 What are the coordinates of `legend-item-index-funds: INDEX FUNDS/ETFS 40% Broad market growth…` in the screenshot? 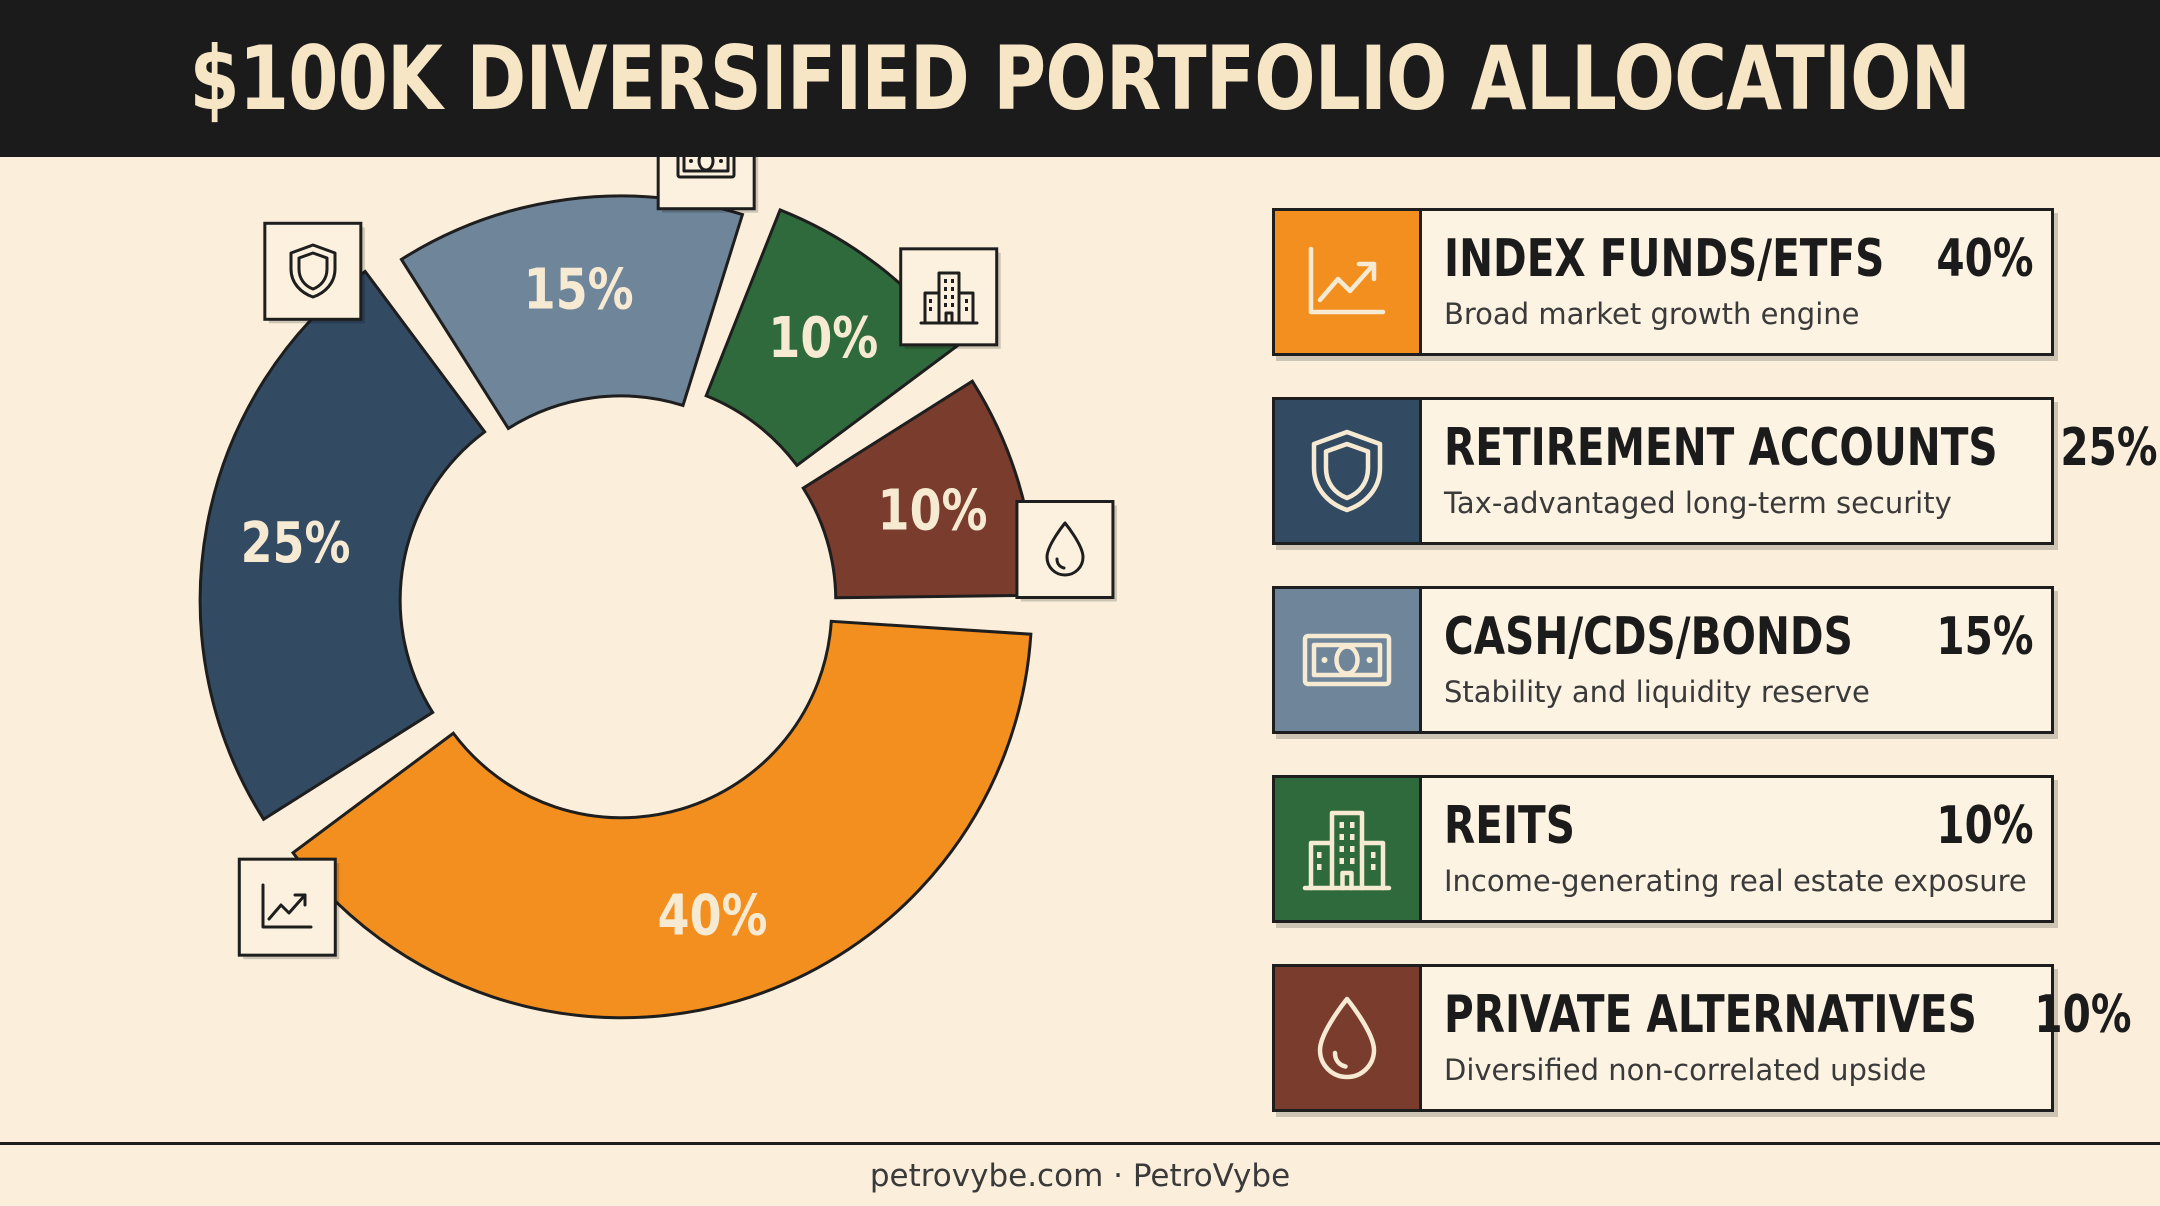 It's located at (1663, 282).